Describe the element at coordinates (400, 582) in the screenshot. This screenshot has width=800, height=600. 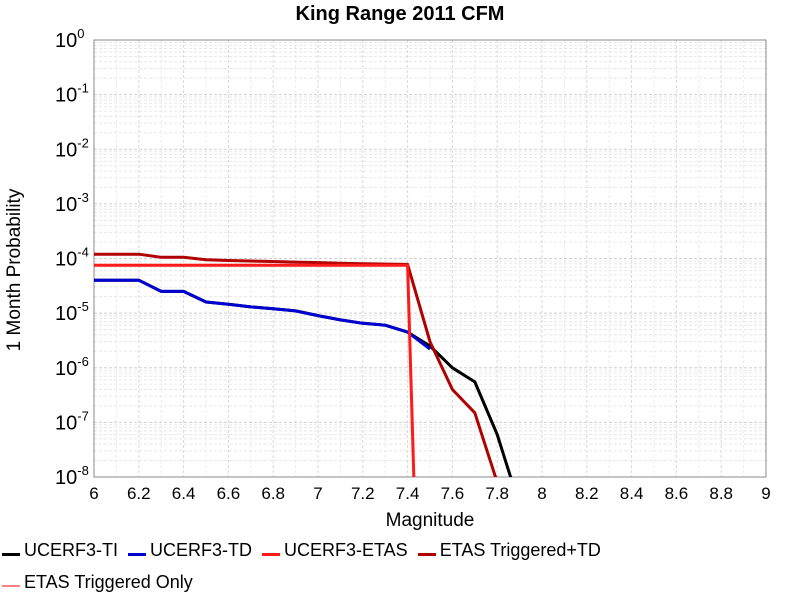
I see `legend-row-2: ETAS Triggered Only` at that location.